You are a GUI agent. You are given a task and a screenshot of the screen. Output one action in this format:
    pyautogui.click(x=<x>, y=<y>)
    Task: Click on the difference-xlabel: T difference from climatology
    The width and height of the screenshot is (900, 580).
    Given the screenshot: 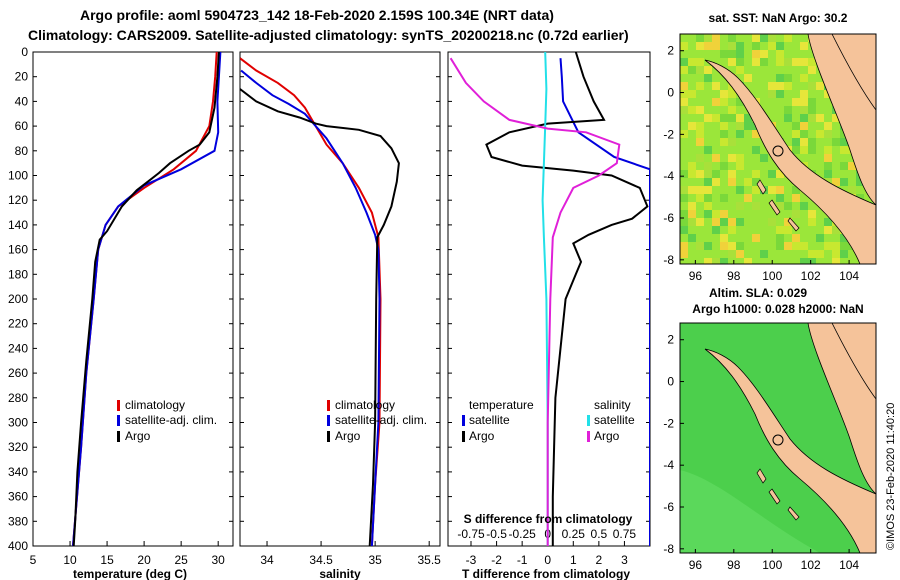 What is the action you would take?
    pyautogui.click(x=546, y=573)
    